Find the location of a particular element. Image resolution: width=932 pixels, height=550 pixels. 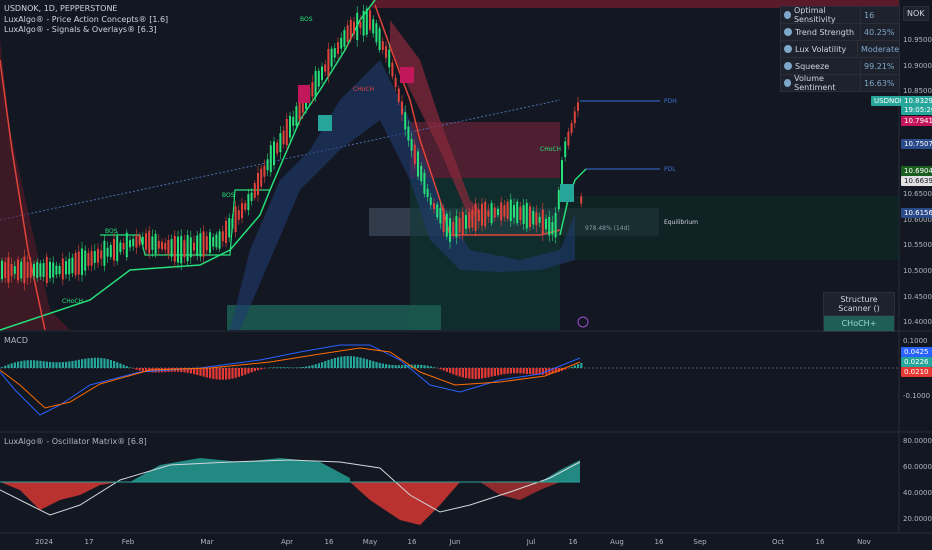

price-axis-label: 10.8500 is located at coordinates (917, 91).